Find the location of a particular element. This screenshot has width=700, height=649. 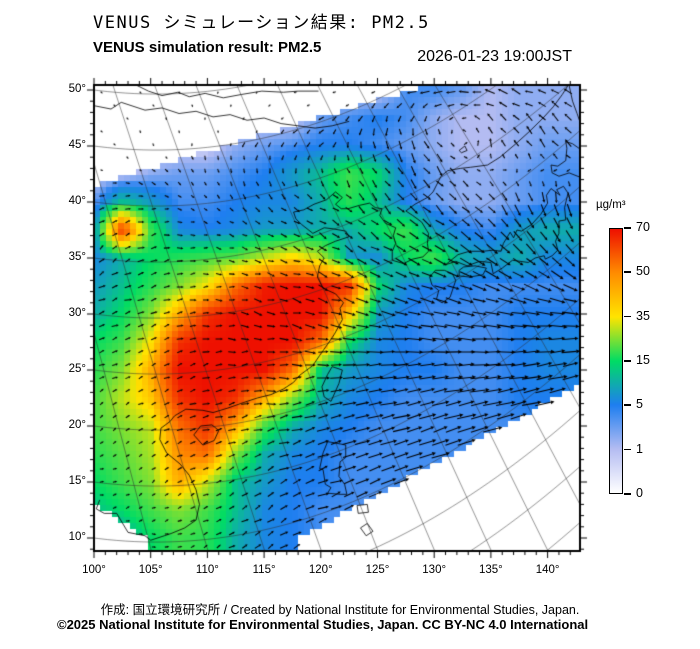

lon-tick-label-135: 135° is located at coordinates (490, 570).